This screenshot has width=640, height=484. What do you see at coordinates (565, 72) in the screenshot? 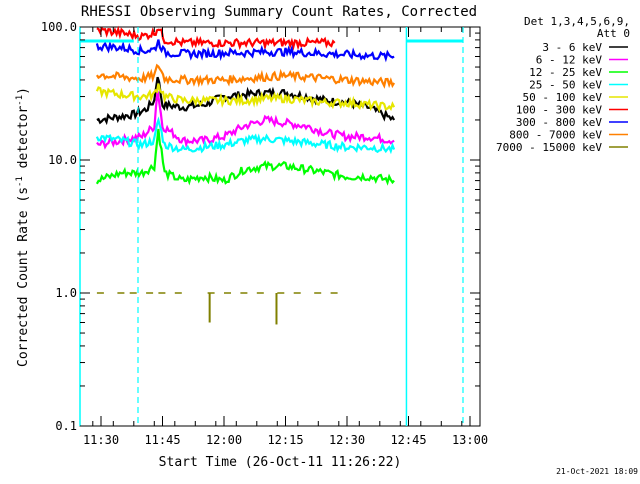
I see `legend-label: 12 - 25 keV` at bounding box center [565, 72].